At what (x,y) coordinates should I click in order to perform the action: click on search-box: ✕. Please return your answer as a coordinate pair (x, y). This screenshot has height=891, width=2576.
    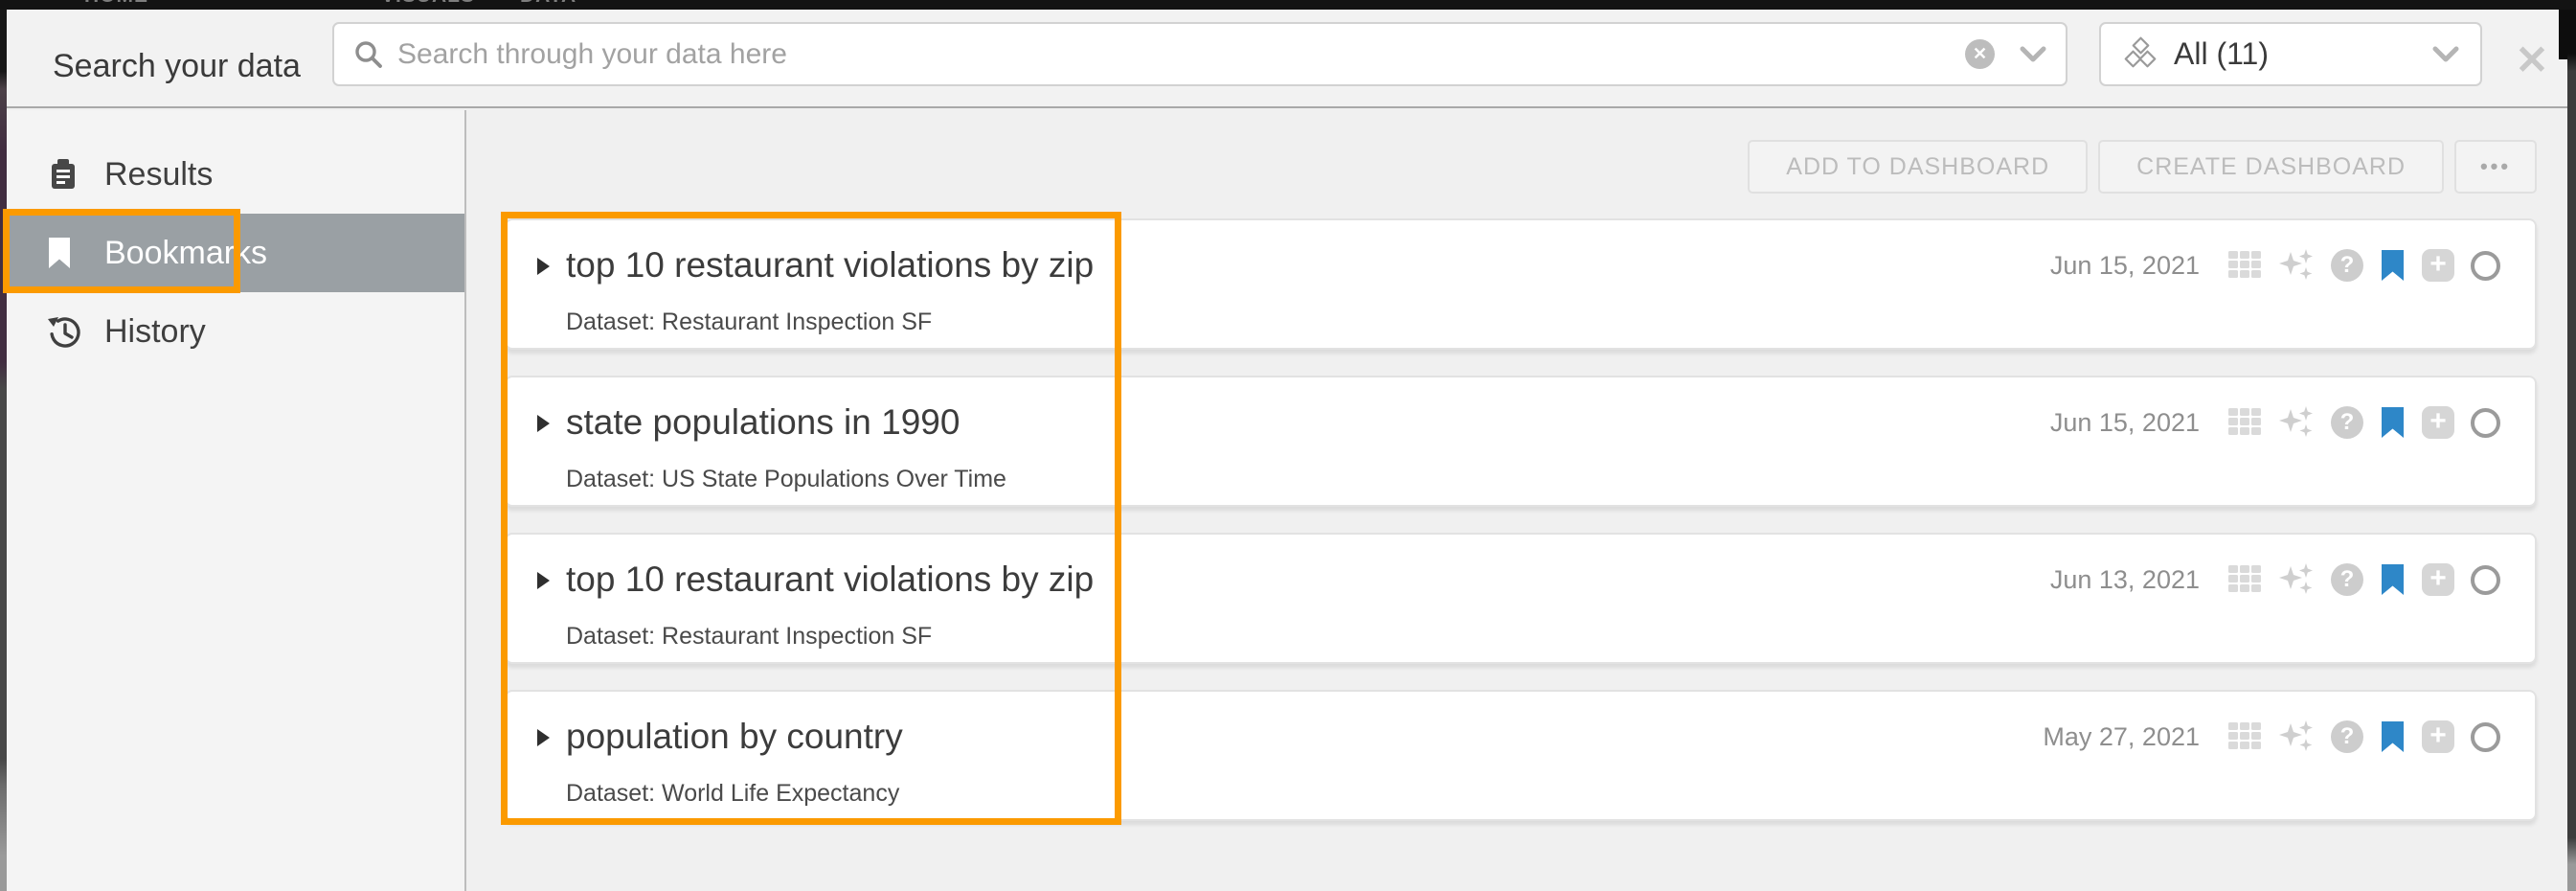
    Looking at the image, I should click on (1200, 54).